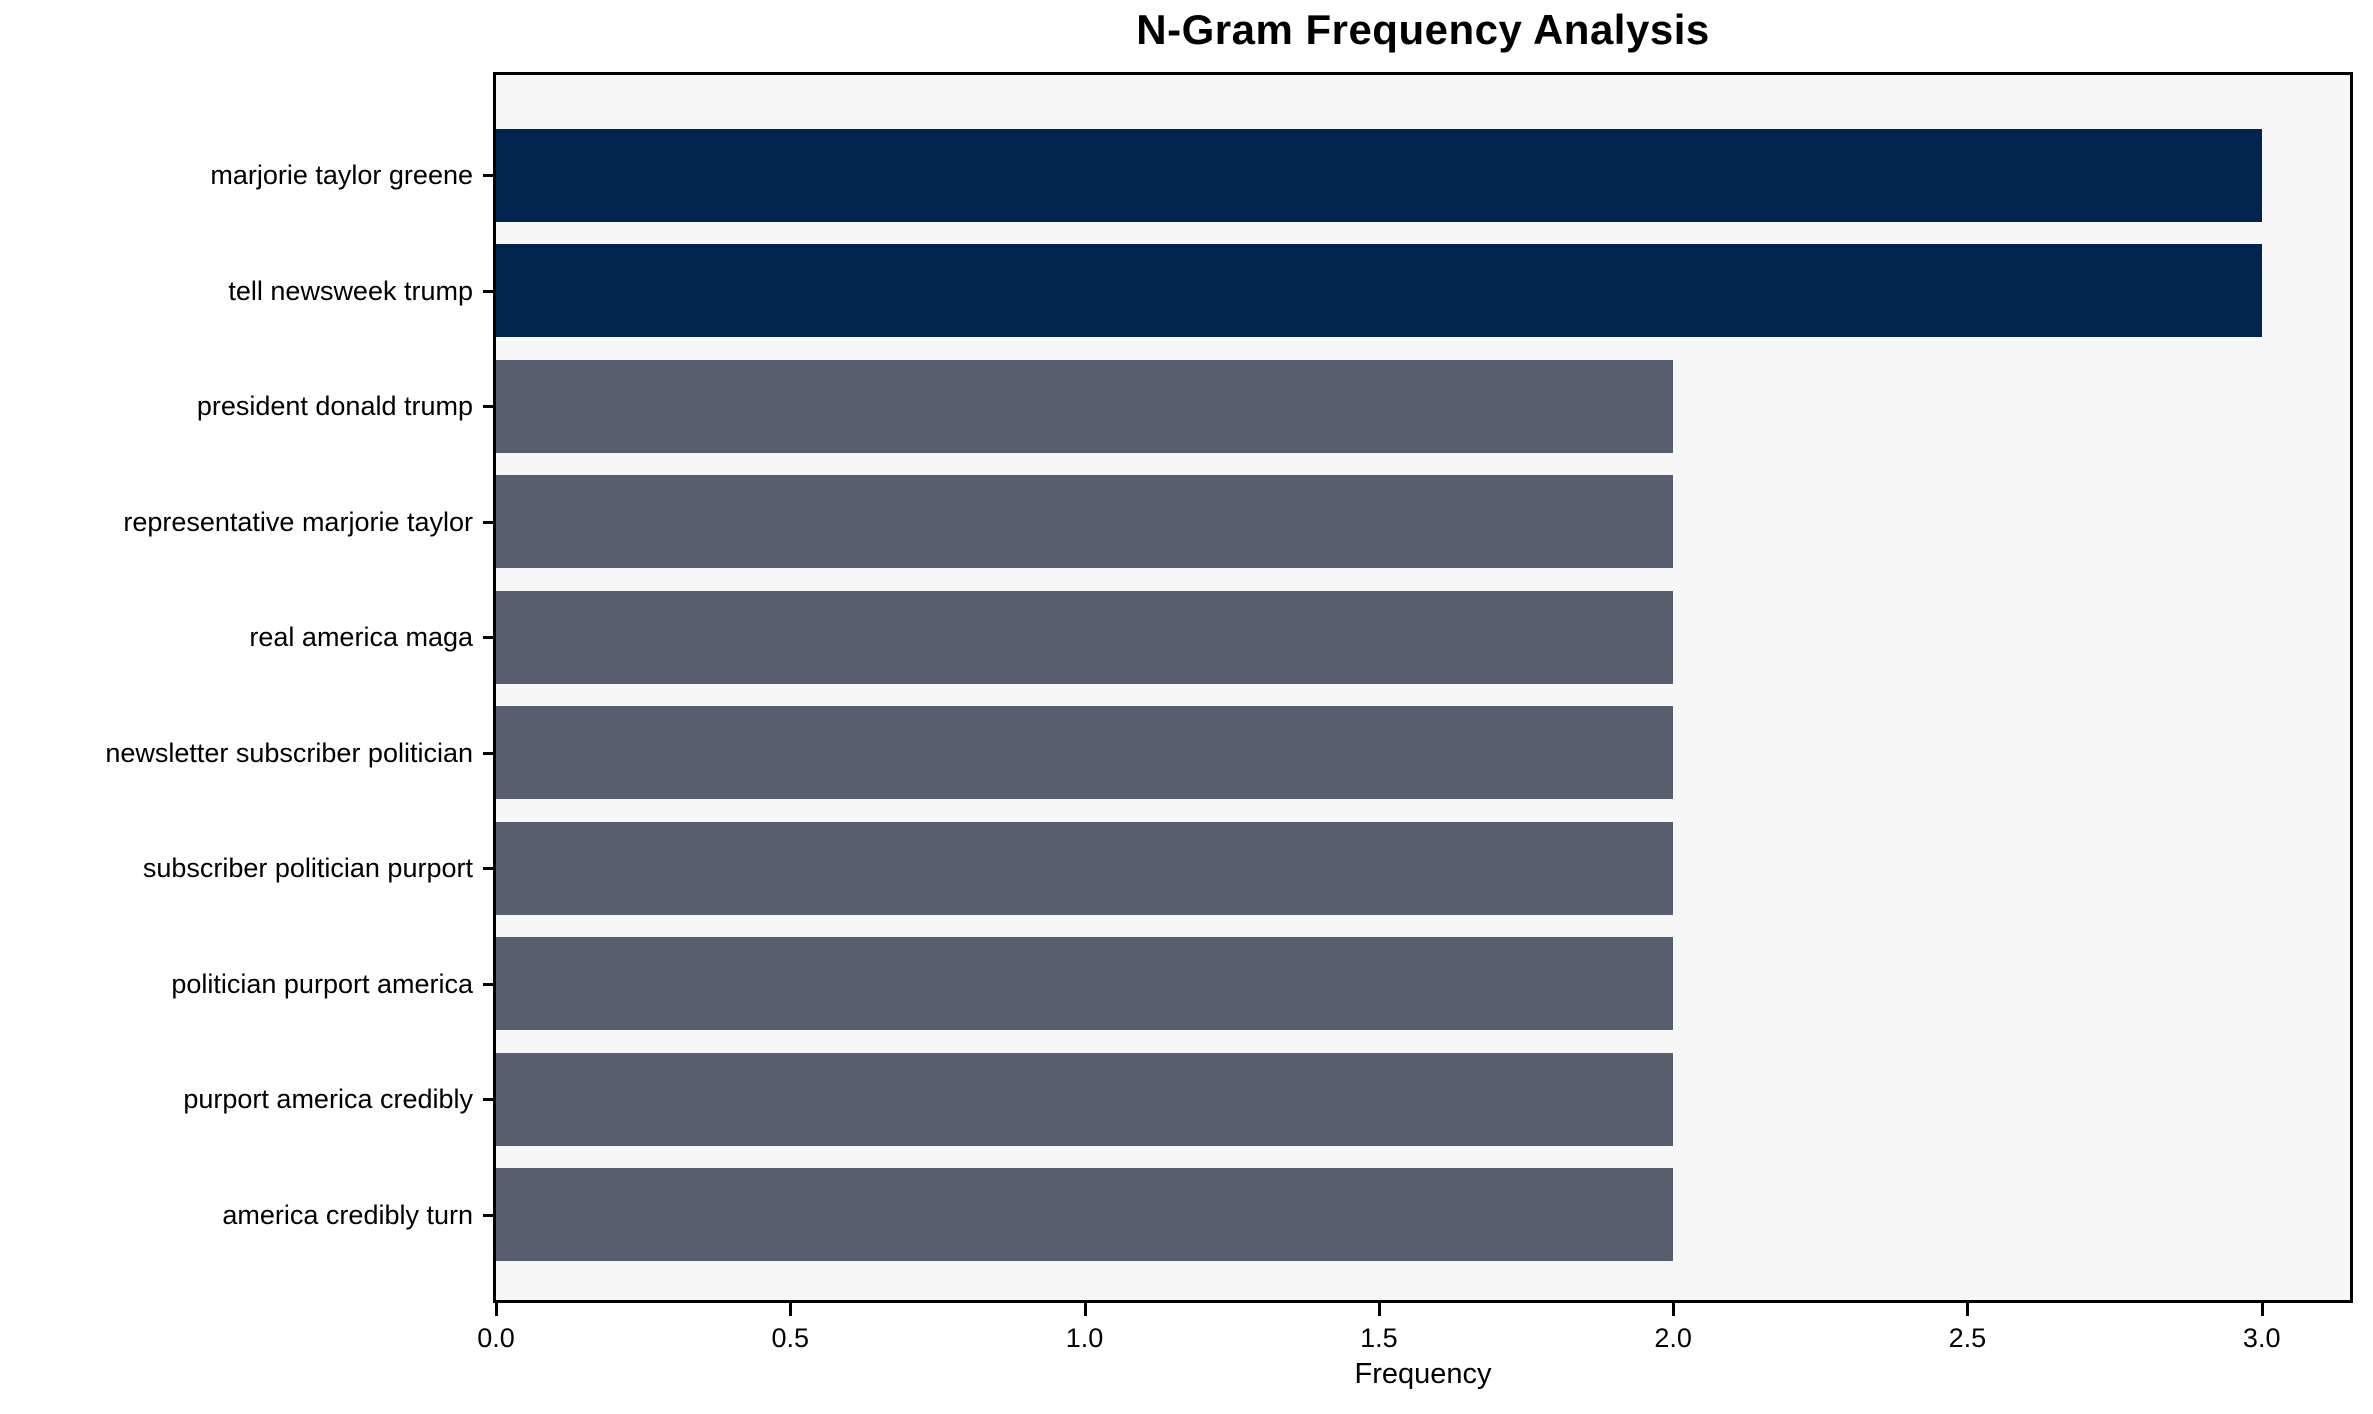  What do you see at coordinates (1379, 1338) in the screenshot?
I see `x-tick-label: 1.5` at bounding box center [1379, 1338].